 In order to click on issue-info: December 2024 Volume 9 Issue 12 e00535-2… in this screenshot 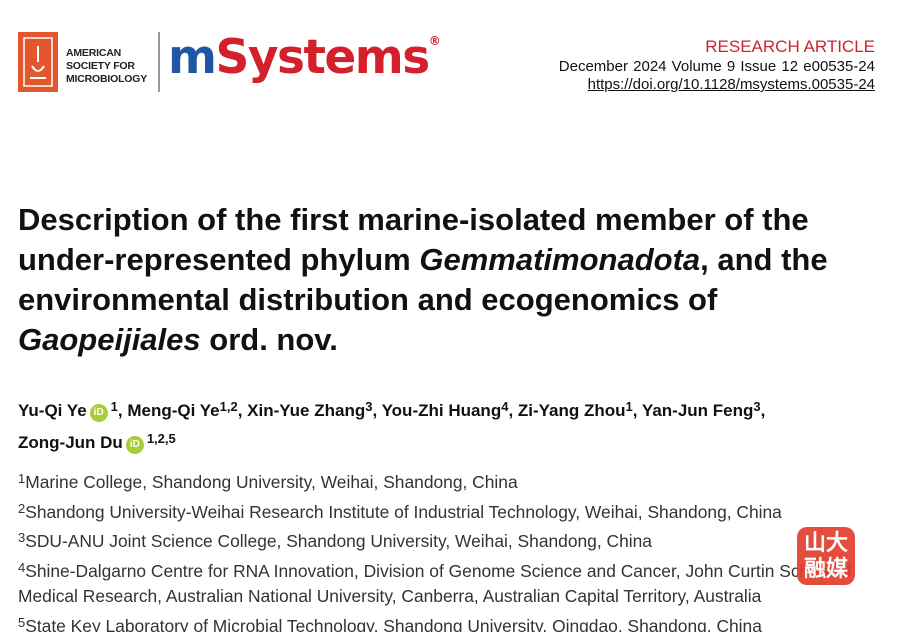, I will do `click(716, 66)`.